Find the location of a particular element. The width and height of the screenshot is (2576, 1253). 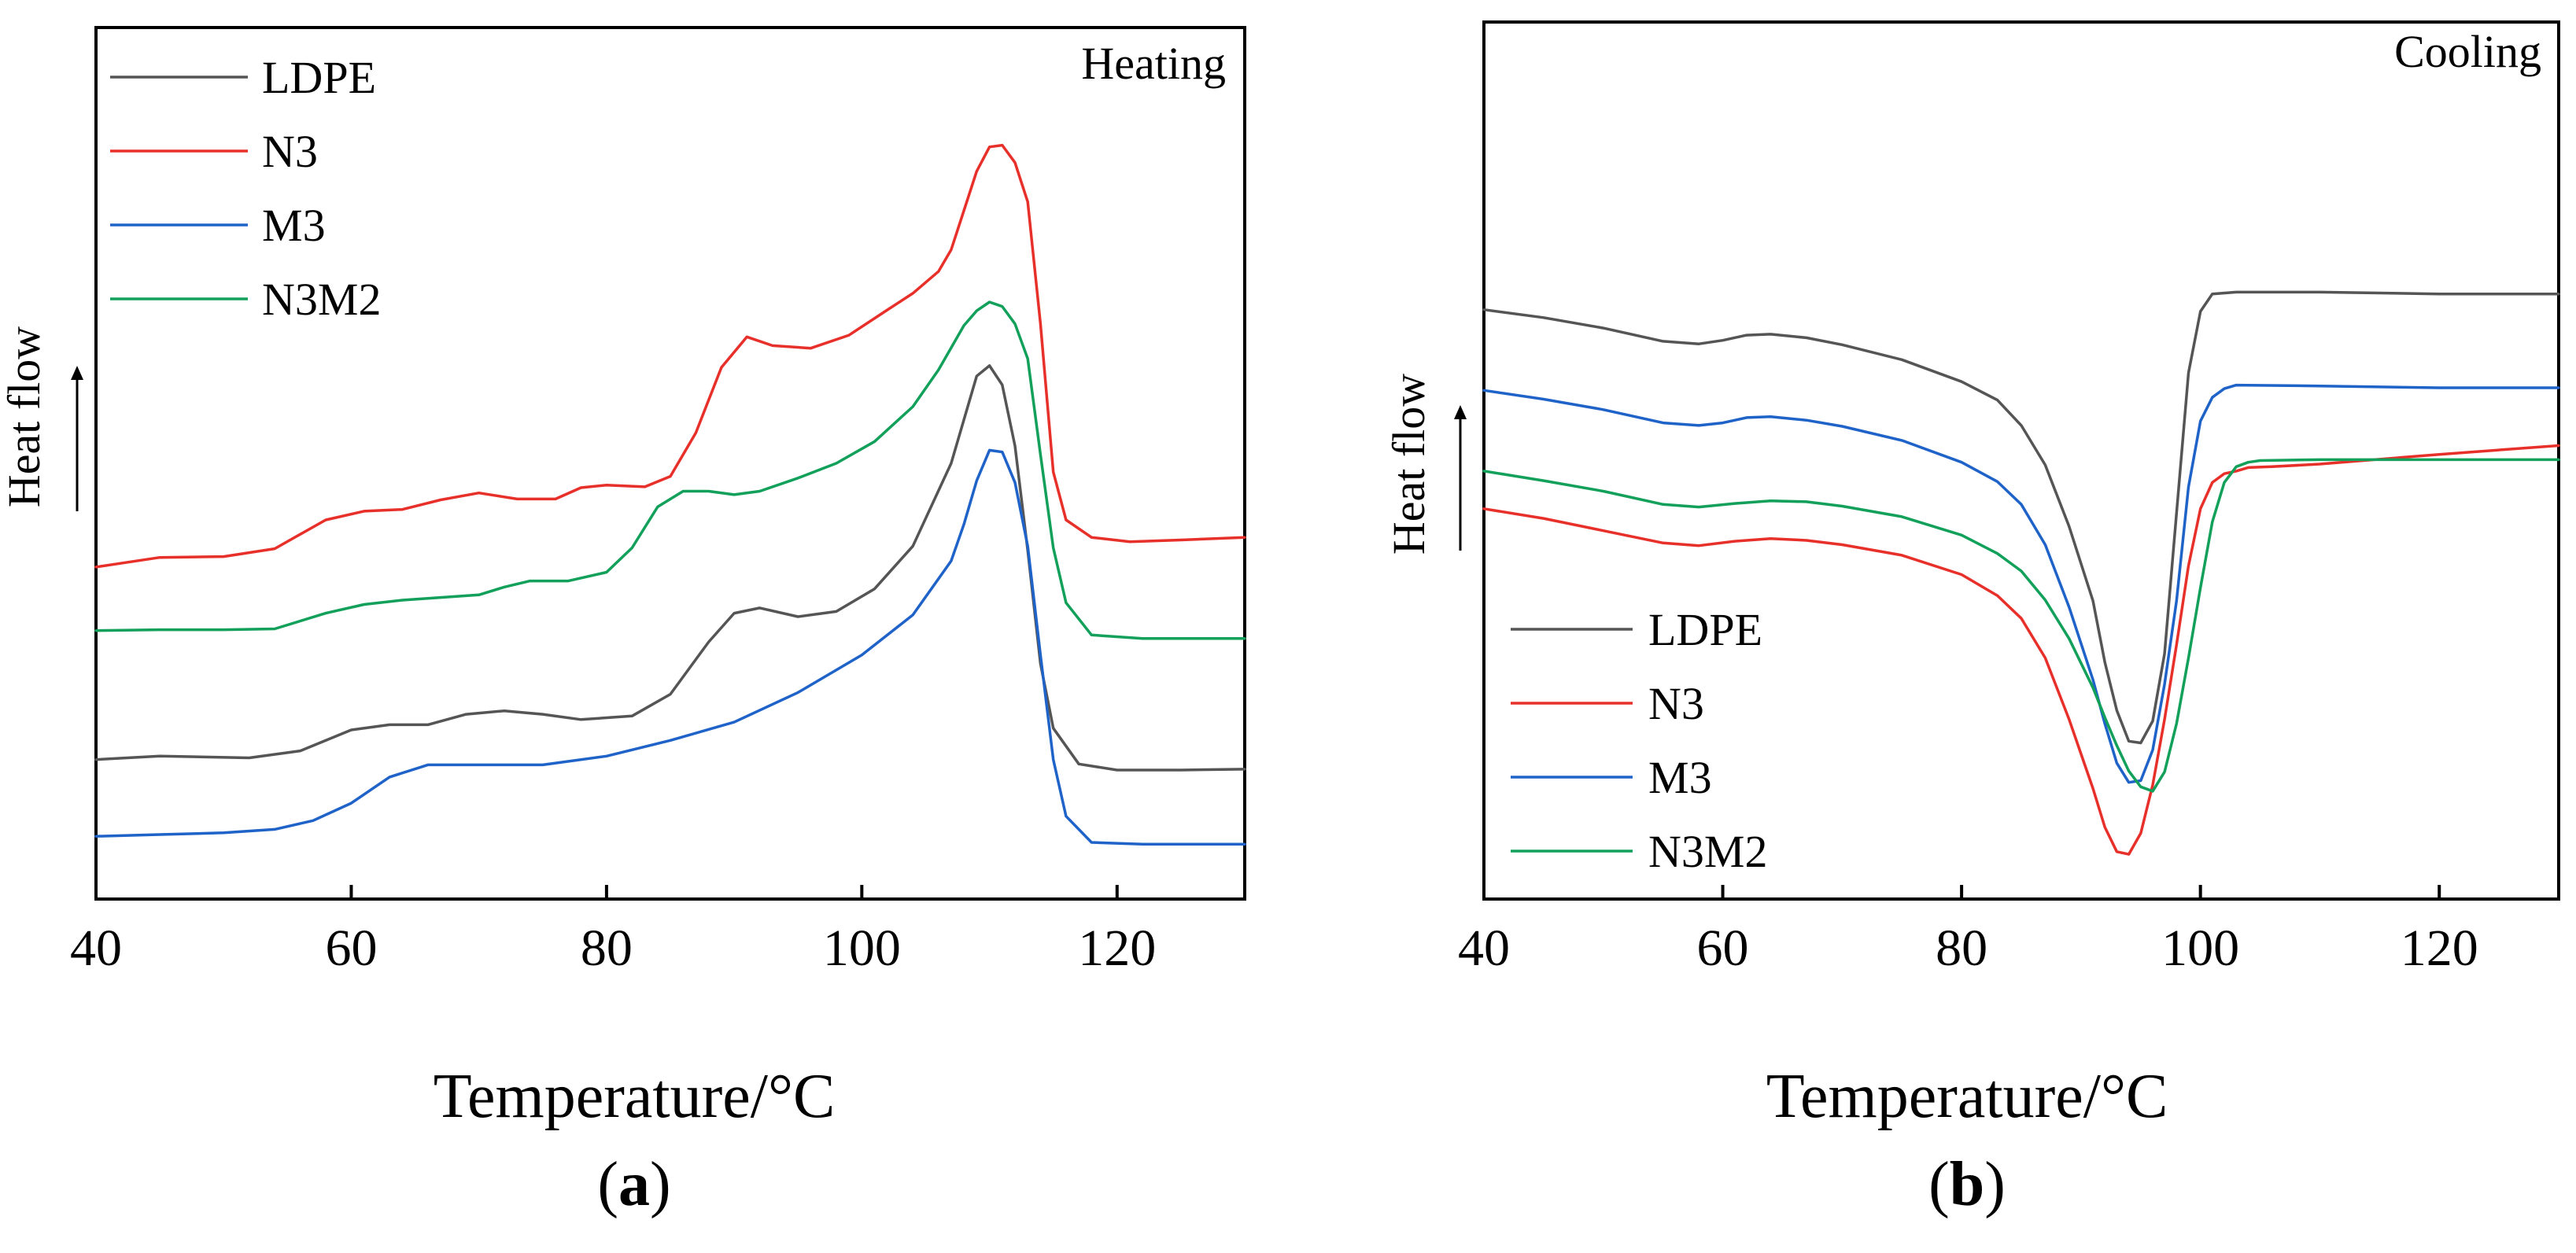

mode-annotation: Heating is located at coordinates (1153, 63).